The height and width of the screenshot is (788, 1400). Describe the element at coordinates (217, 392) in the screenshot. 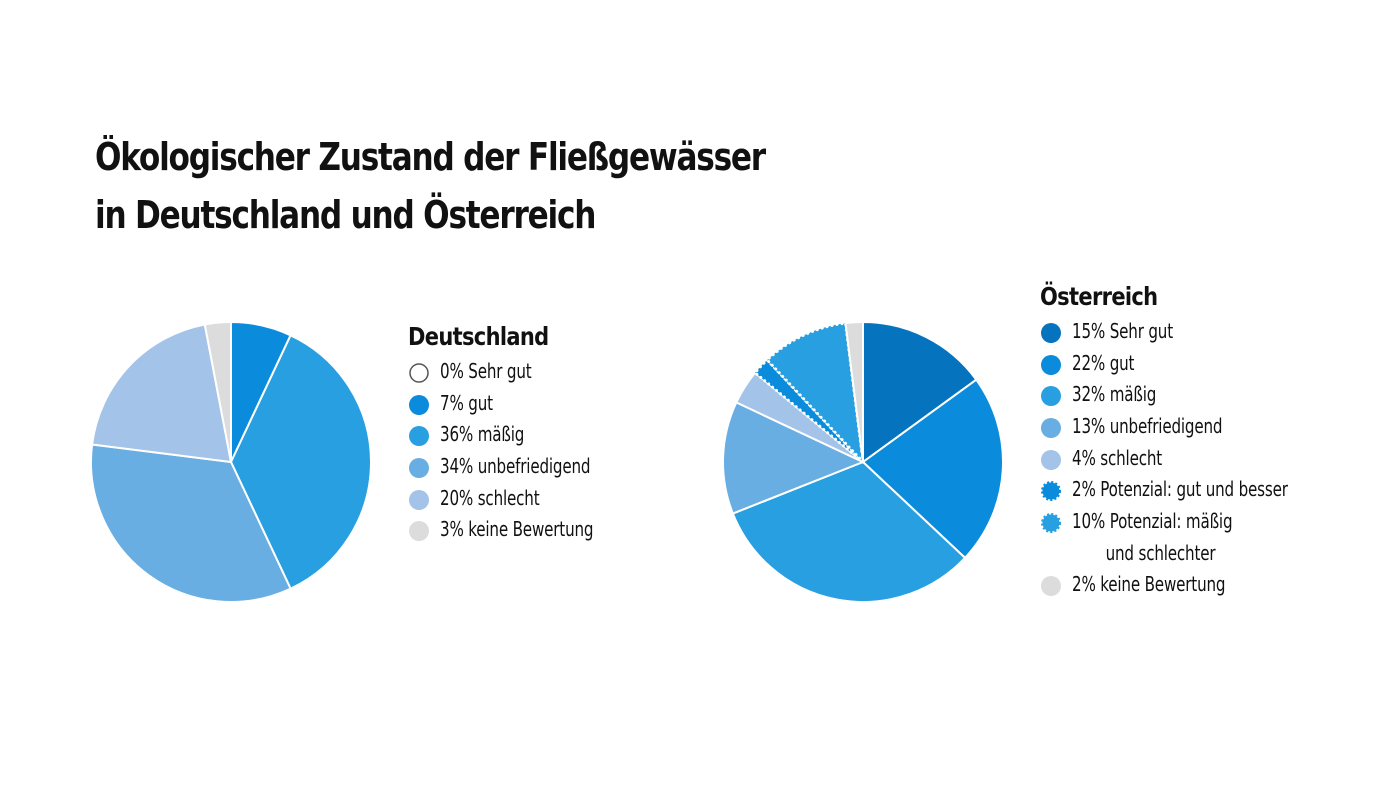

I see `pie-slice-de-keine-bewertung` at that location.